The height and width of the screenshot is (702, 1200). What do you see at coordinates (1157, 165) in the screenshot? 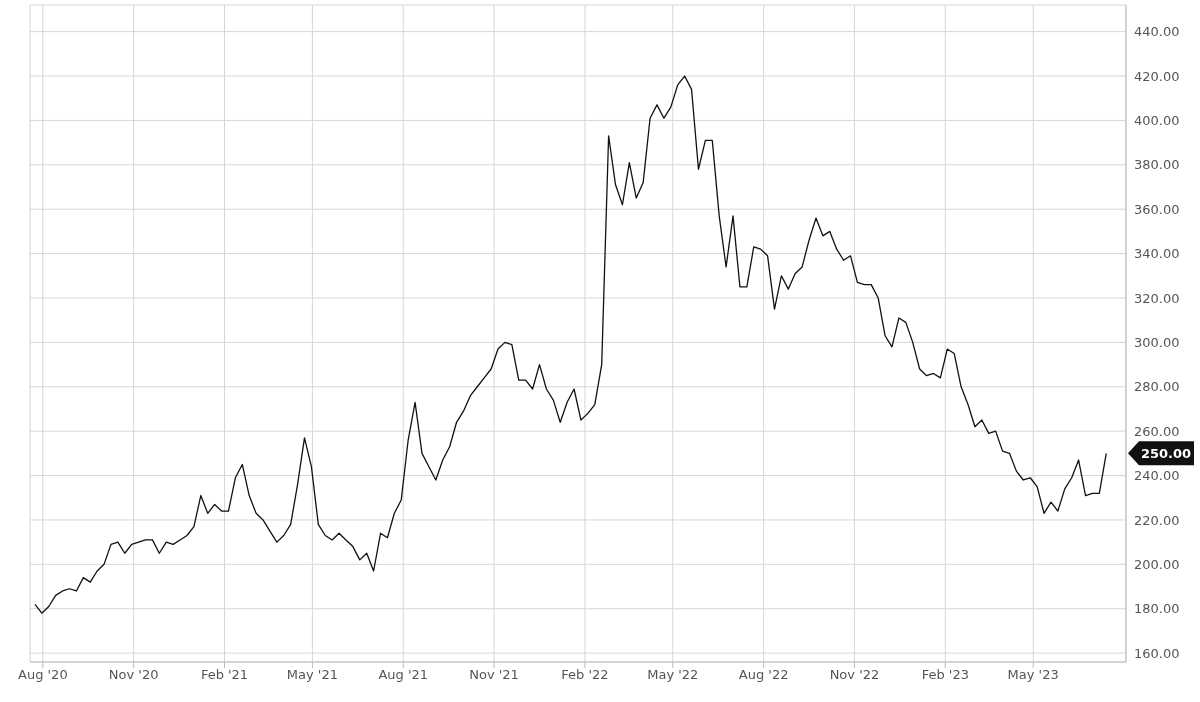
I see `y-tick-label: 380.00` at bounding box center [1157, 165].